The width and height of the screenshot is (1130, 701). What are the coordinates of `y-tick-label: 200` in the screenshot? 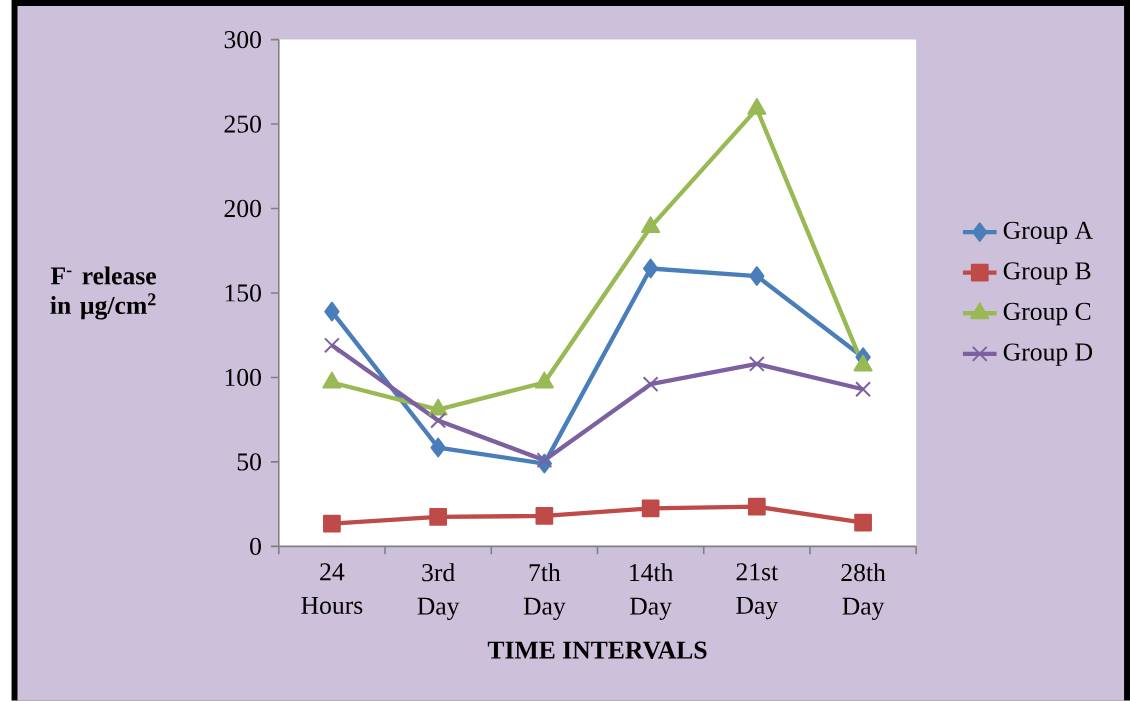 It's located at (242, 208).